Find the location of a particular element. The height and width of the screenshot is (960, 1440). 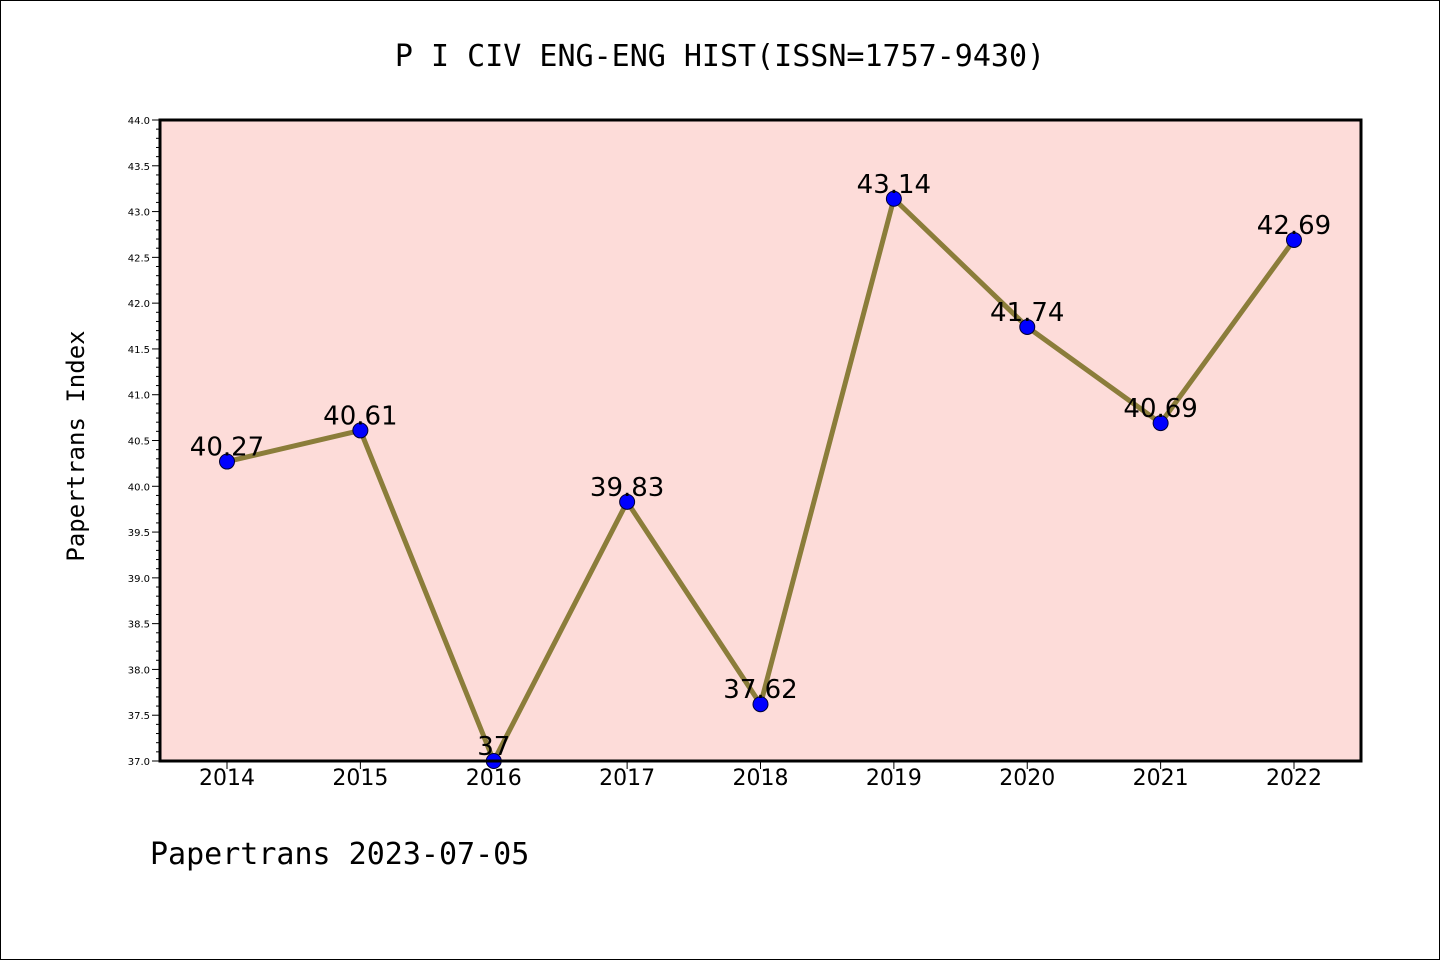

y-tick-label: 42.5 is located at coordinates (139, 258).